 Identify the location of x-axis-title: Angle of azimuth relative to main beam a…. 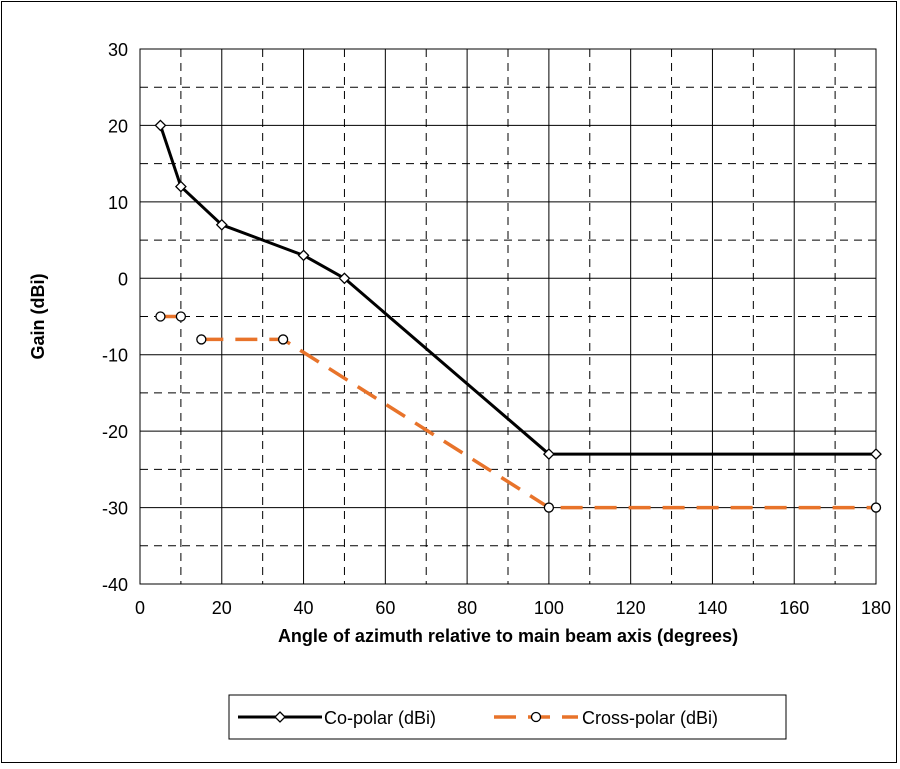
(508, 636).